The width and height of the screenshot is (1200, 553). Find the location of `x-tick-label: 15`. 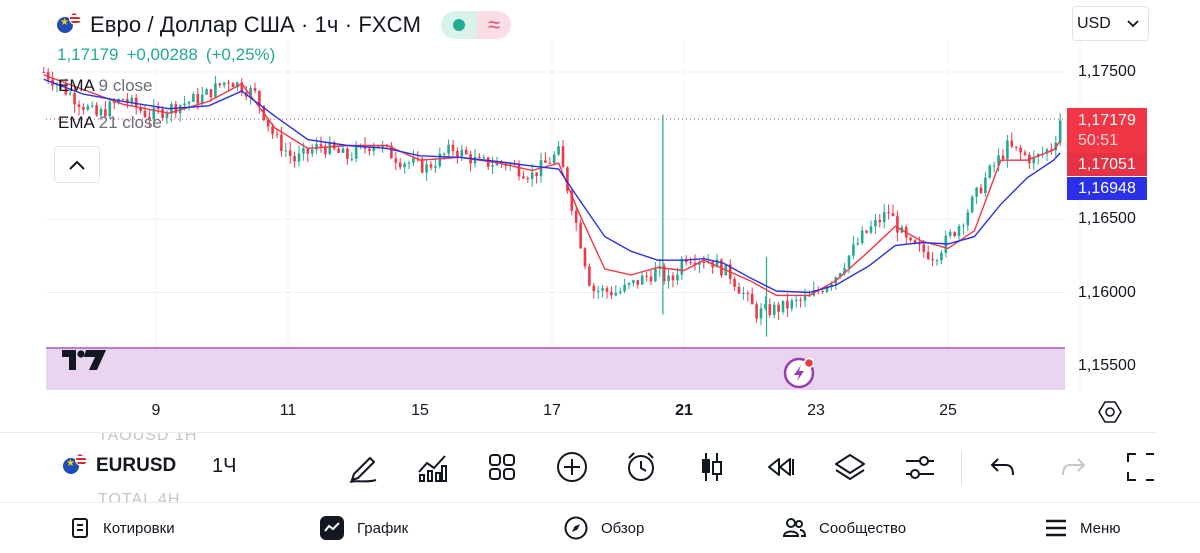

x-tick-label: 15 is located at coordinates (420, 410).